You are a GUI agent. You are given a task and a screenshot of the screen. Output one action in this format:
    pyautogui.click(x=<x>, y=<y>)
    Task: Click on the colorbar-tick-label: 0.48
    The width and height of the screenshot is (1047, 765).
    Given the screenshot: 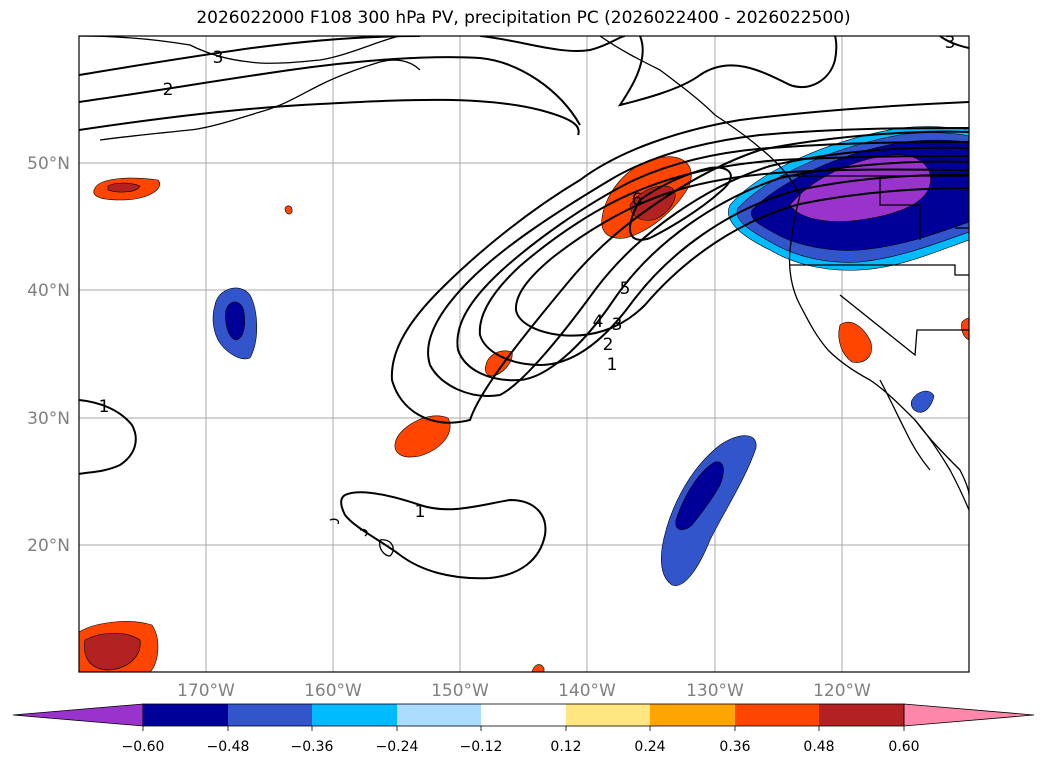 What is the action you would take?
    pyautogui.click(x=818, y=747)
    